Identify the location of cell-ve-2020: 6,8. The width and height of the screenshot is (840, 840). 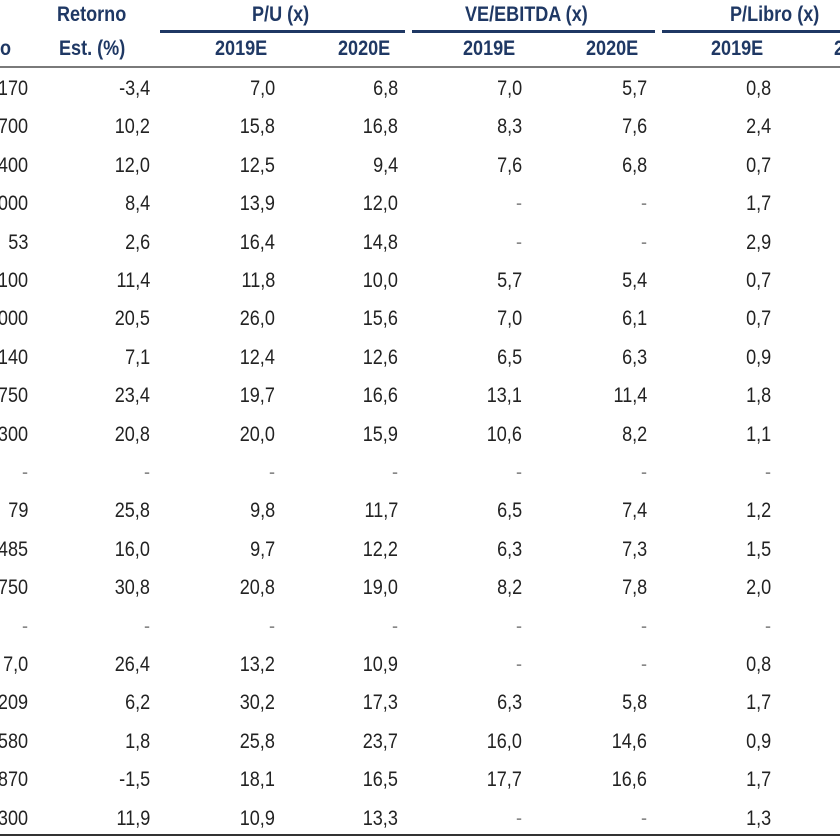
(634, 165).